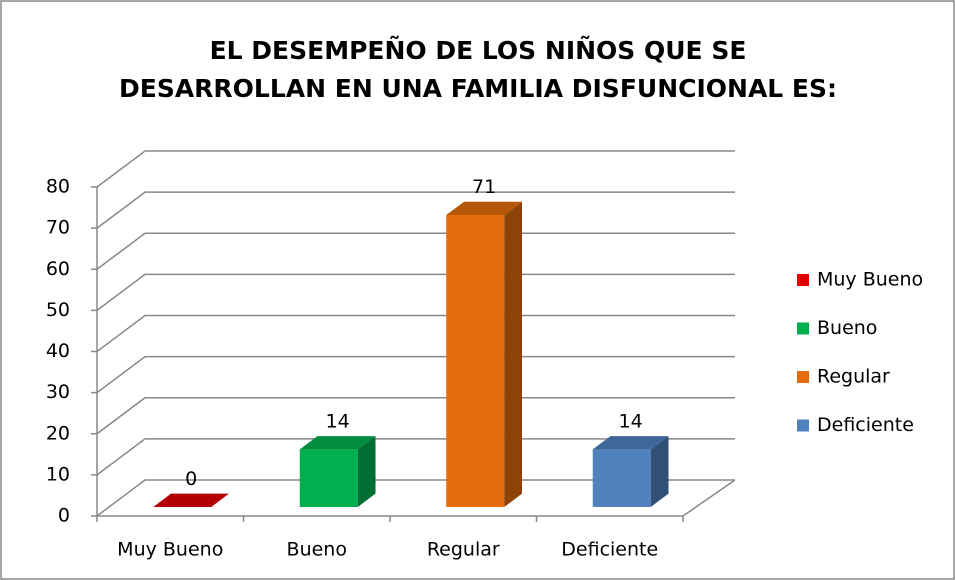  What do you see at coordinates (170, 550) in the screenshot?
I see `x-tick-label: Muy Bueno` at bounding box center [170, 550].